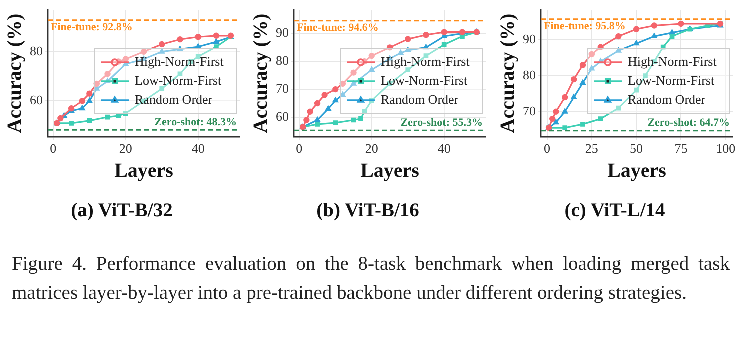 The width and height of the screenshot is (740, 348). What do you see at coordinates (637, 148) in the screenshot?
I see `x-tick-label: 50` at bounding box center [637, 148].